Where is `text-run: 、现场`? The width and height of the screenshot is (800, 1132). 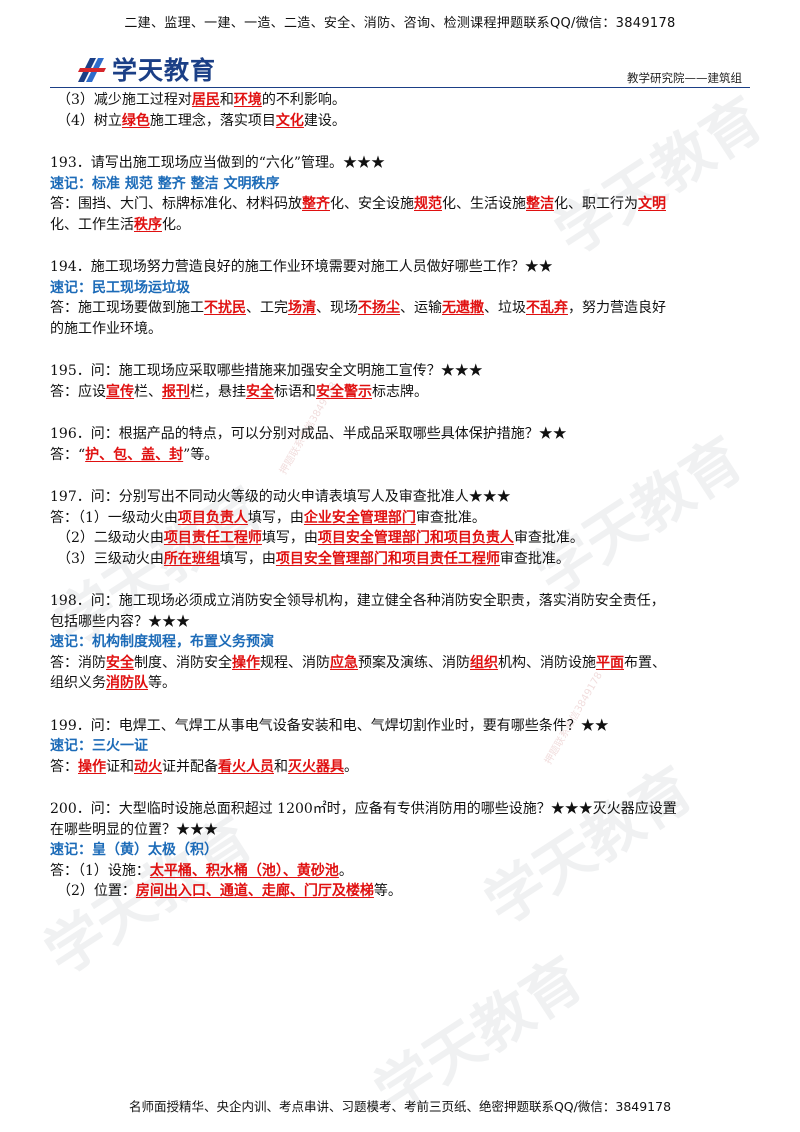
text-run: 、现场 is located at coordinates (337, 308).